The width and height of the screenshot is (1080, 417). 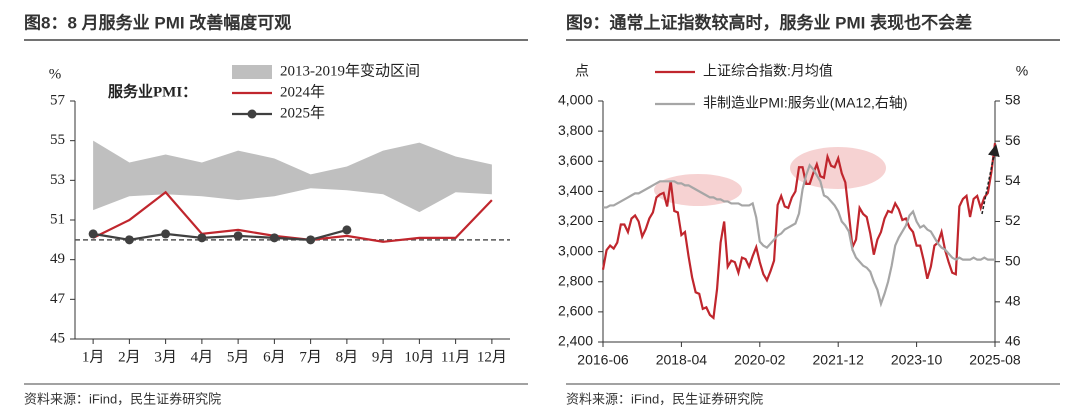 I want to click on x-tick-label: 1月, so click(x=93, y=357).